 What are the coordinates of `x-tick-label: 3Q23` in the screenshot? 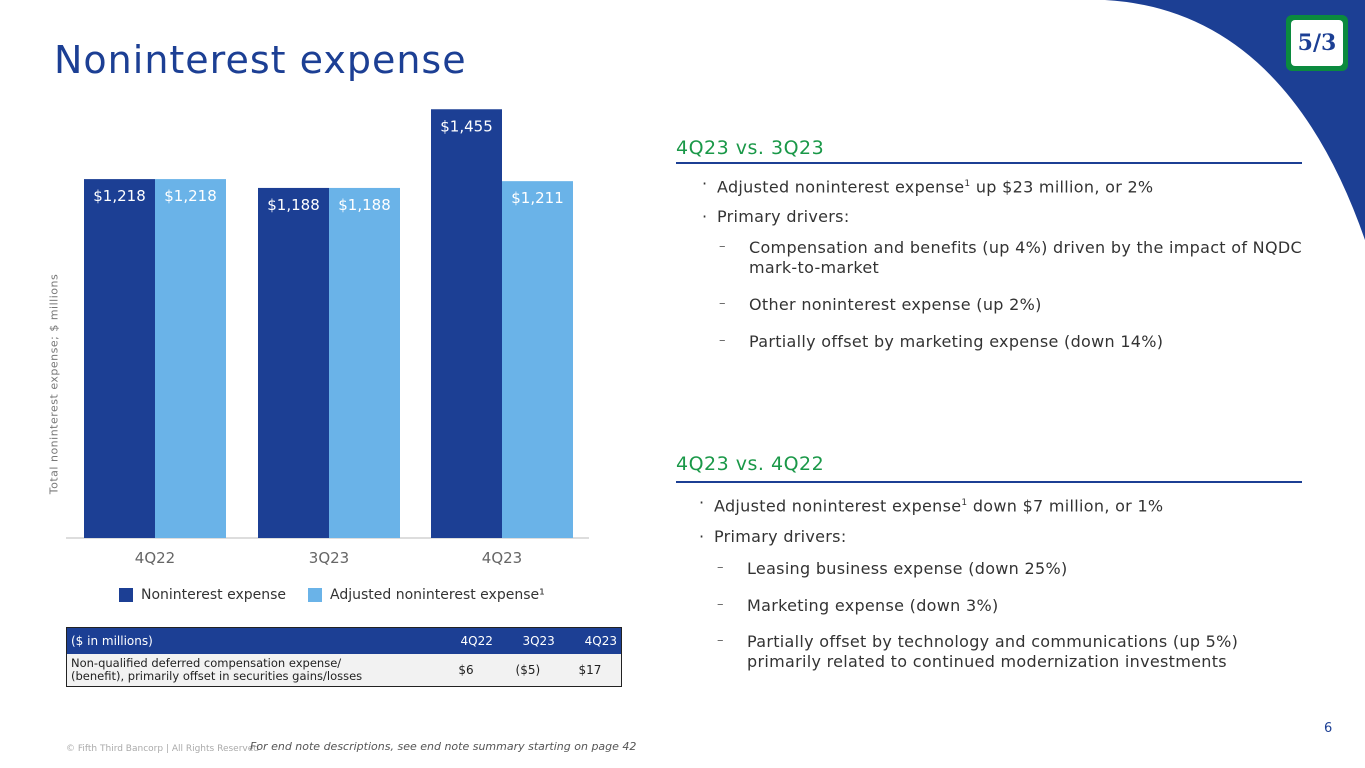 It's located at (329, 558).